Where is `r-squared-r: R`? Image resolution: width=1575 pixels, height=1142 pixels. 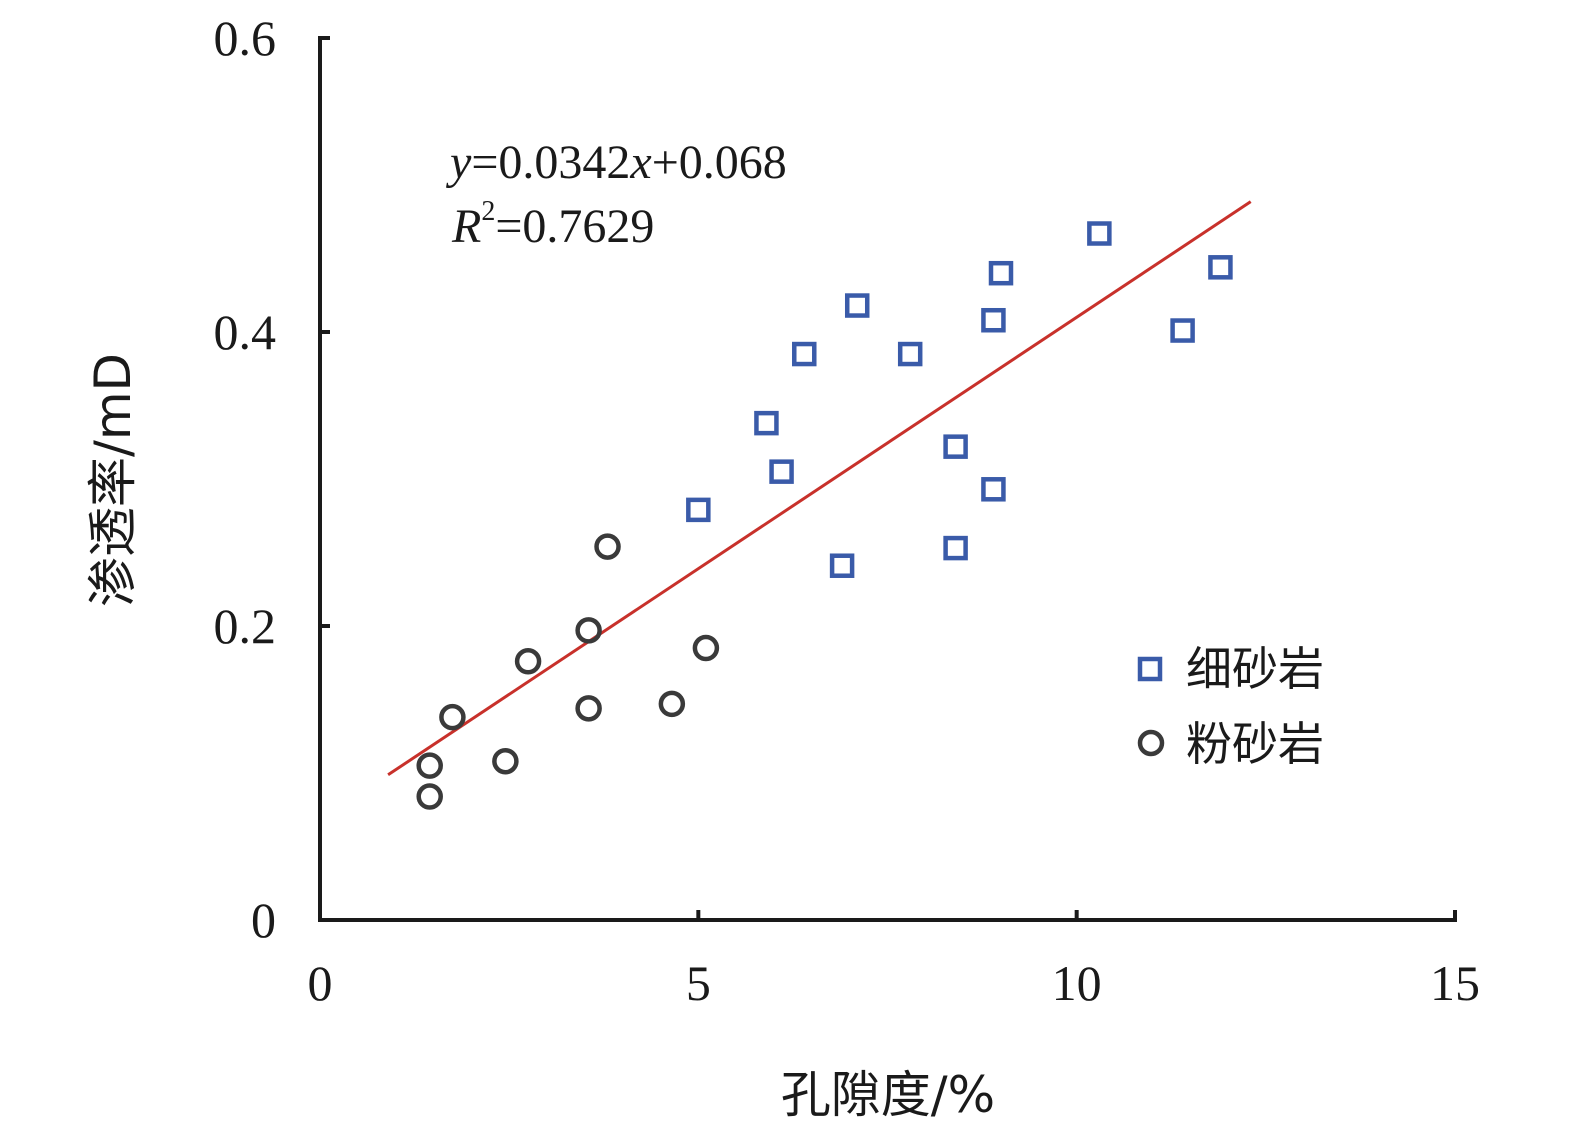
r-squared-r: R is located at coordinates (466, 226).